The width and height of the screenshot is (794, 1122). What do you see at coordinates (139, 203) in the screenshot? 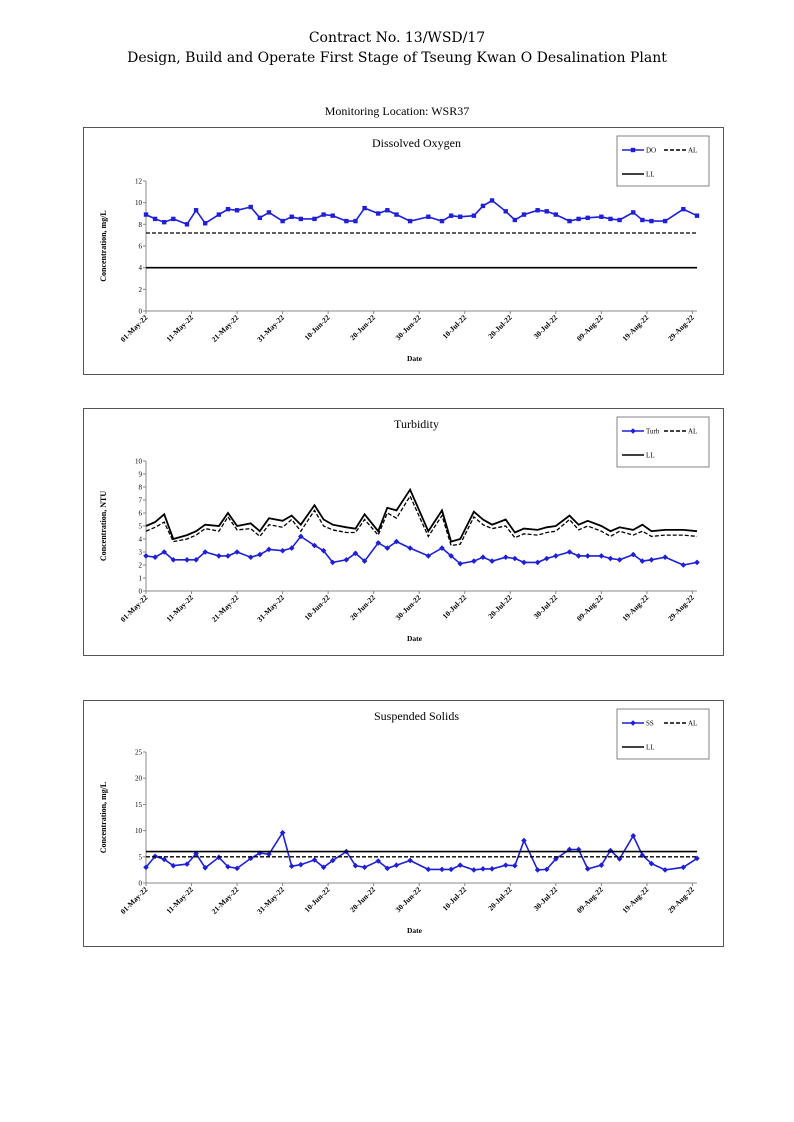
I see `y-tick-label: 10` at bounding box center [139, 203].